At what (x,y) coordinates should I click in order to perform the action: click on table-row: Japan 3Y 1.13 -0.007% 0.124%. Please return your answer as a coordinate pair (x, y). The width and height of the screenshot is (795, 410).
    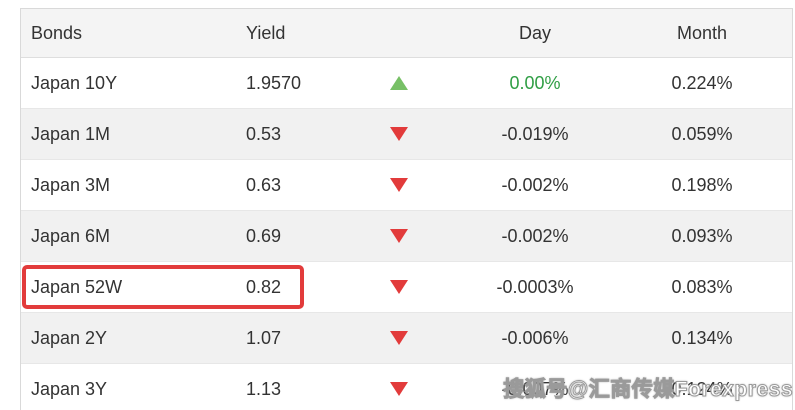
    Looking at the image, I should click on (406, 387).